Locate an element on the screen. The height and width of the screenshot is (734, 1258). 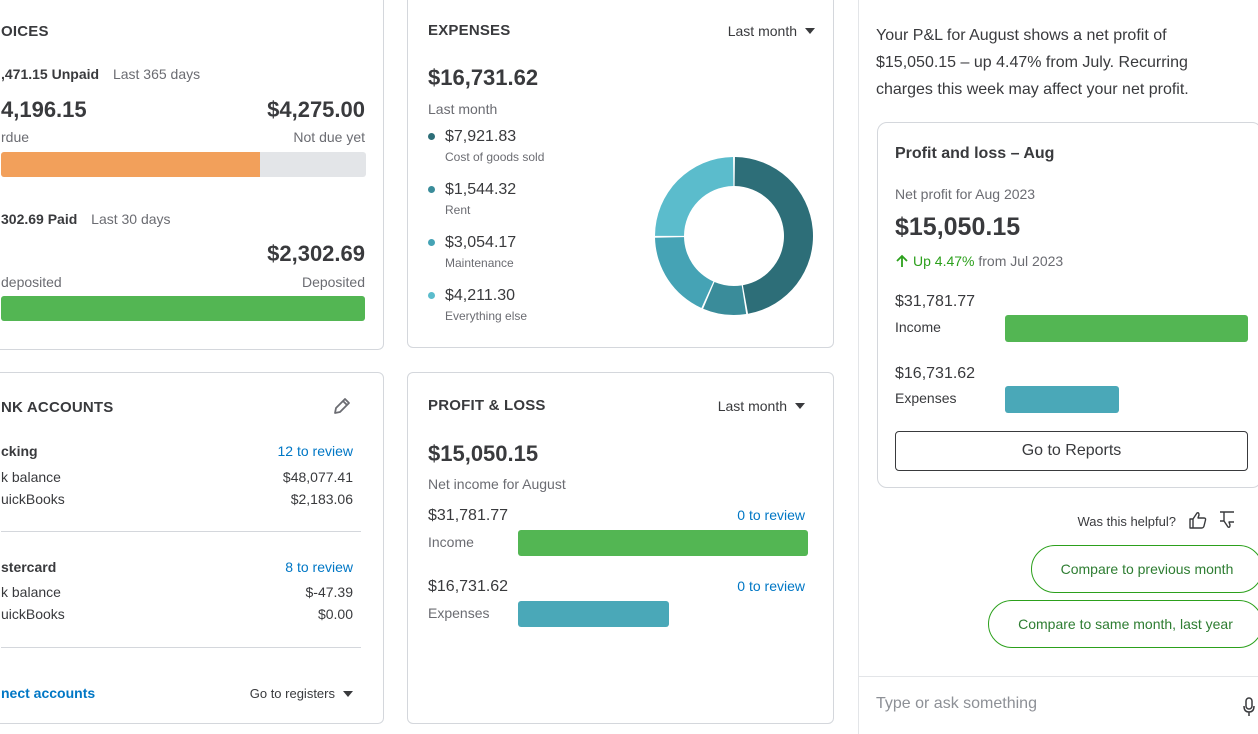
feedback-row: Was this helpful? is located at coordinates (1155, 521).